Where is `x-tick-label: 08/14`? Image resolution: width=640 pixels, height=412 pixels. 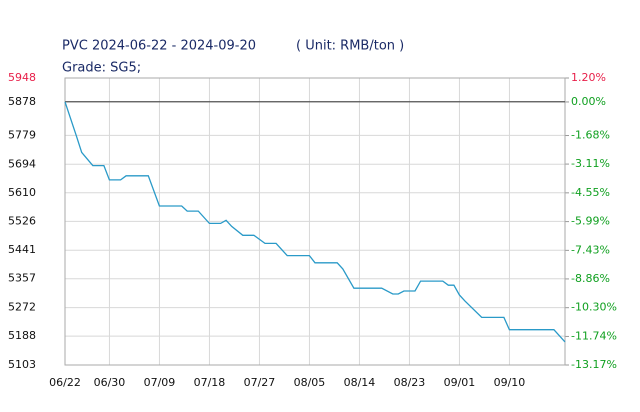 x-tick-label: 08/14 is located at coordinates (360, 382).